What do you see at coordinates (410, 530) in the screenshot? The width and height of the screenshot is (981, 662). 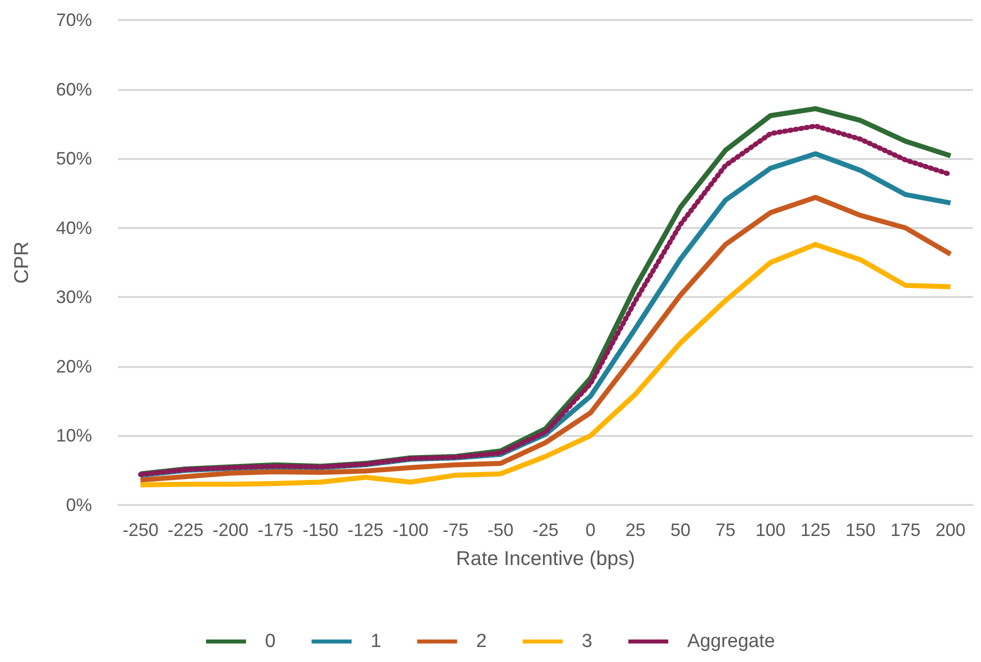 I see `x-tick-label: -100` at bounding box center [410, 530].